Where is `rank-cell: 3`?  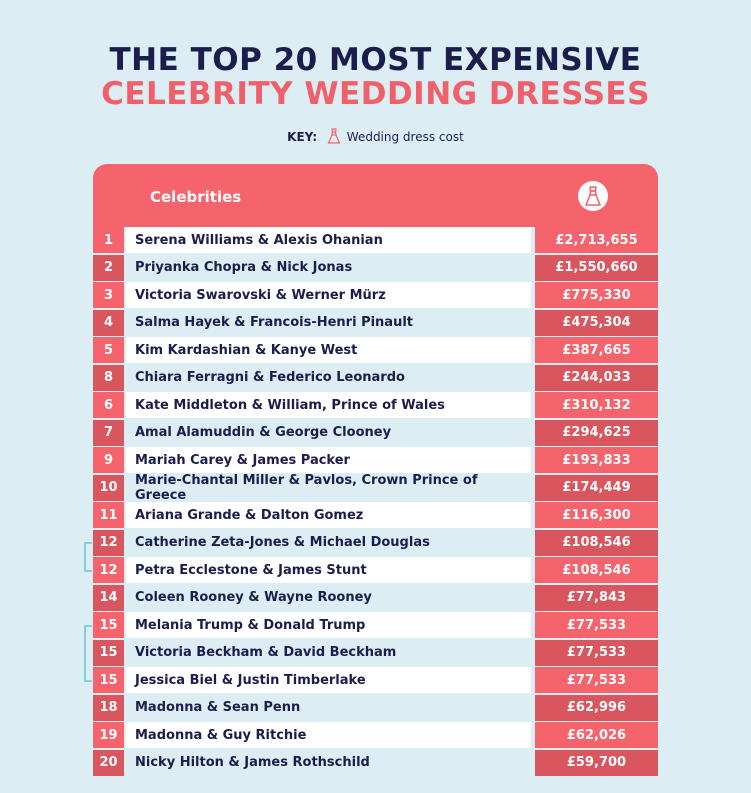 rank-cell: 3 is located at coordinates (108, 295).